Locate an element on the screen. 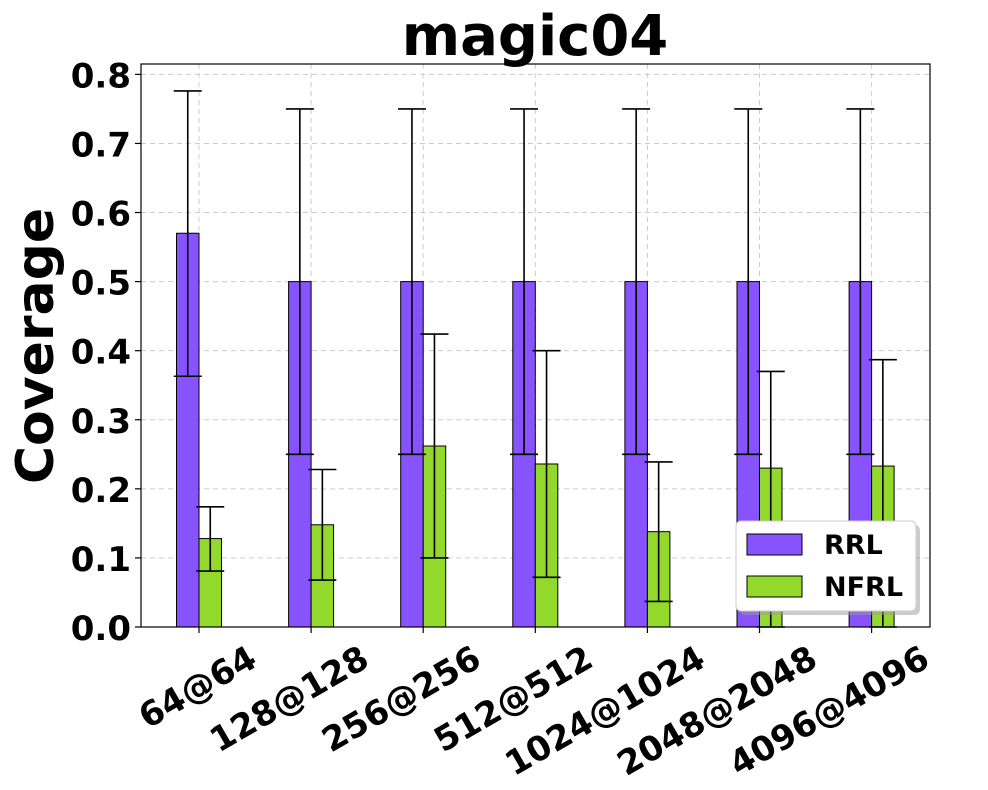  y-tick-label: 0.1 is located at coordinates (101, 560).